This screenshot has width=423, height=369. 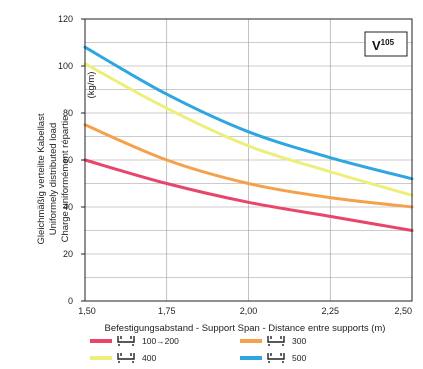 I want to click on legend-item: 400, so click(x=123, y=358).